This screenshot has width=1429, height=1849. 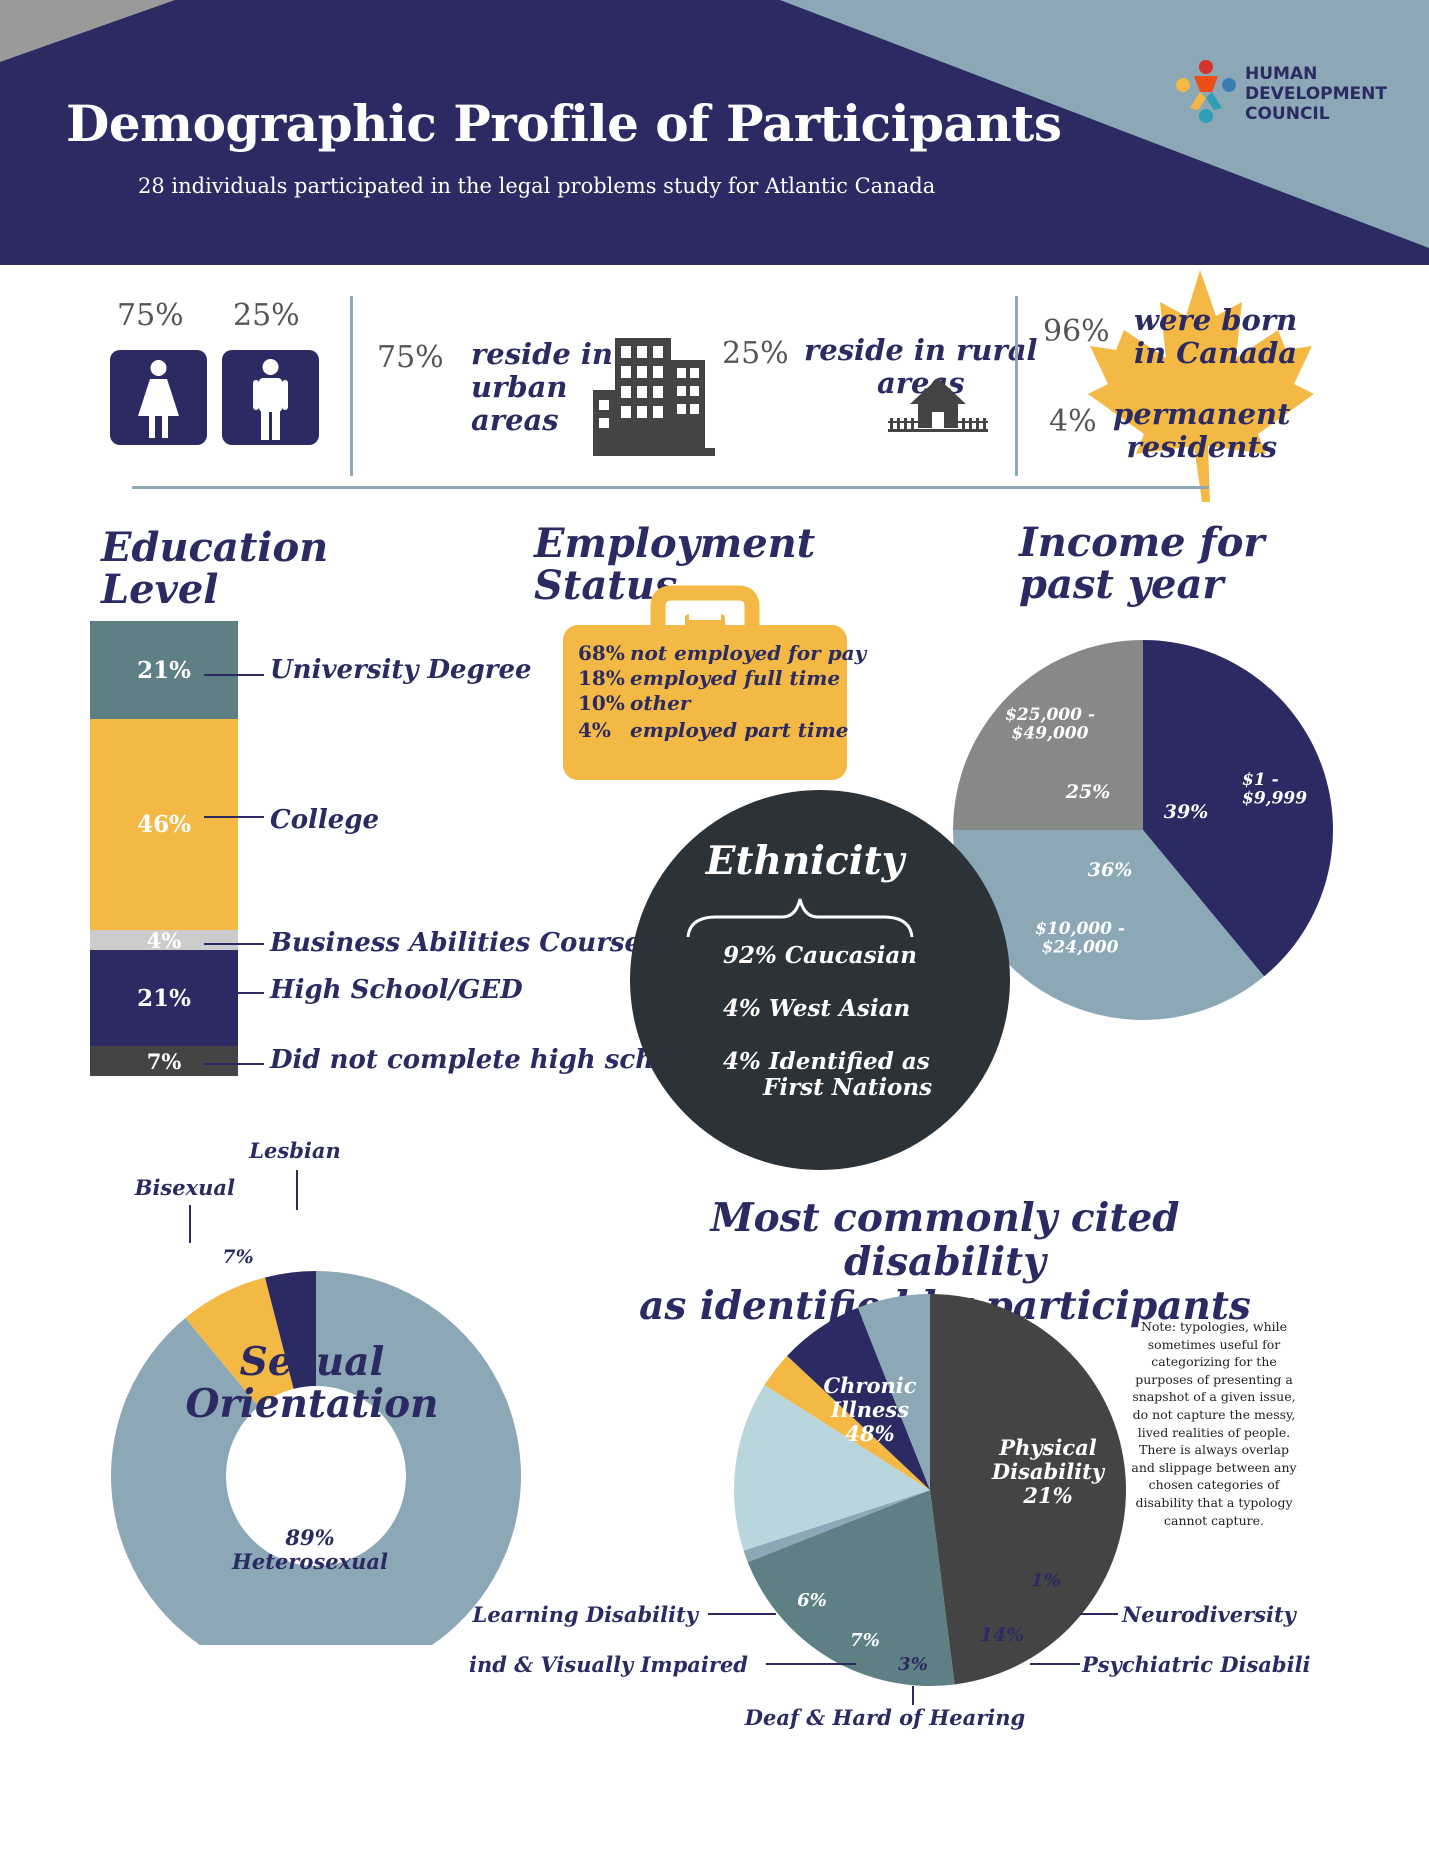 I want to click on slice-label: $25,000 -$49,000, so click(x=1050, y=724).